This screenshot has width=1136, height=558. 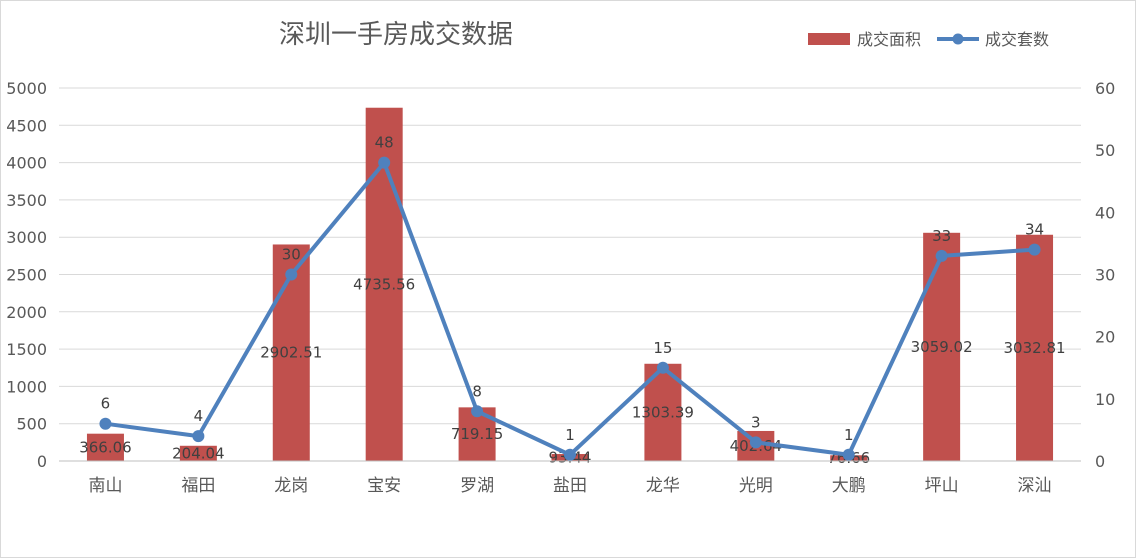 I want to click on bar-value-label: 2902.51, so click(x=291, y=353).